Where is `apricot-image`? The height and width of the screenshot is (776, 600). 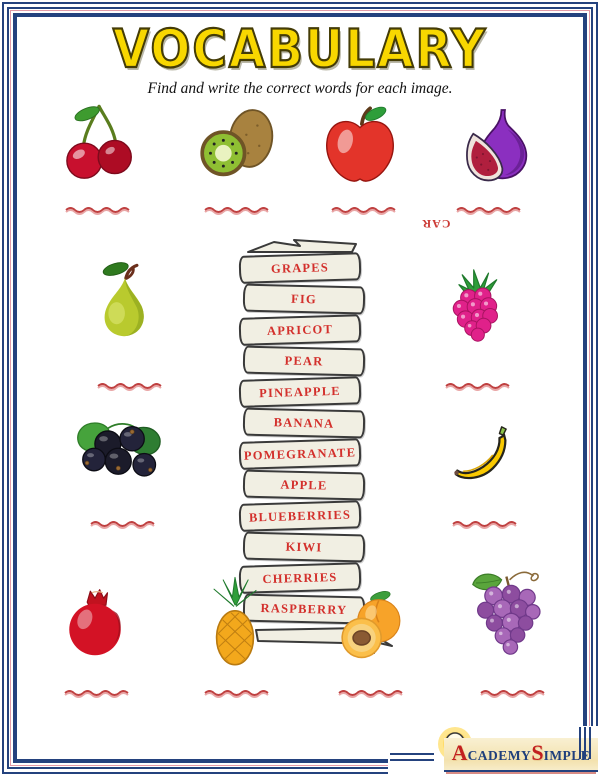
apricot-image is located at coordinates (371, 627).